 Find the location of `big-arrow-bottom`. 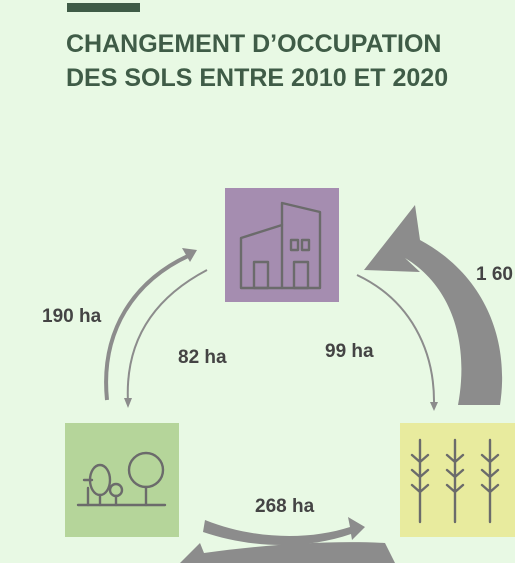

big-arrow-bottom is located at coordinates (287, 552).